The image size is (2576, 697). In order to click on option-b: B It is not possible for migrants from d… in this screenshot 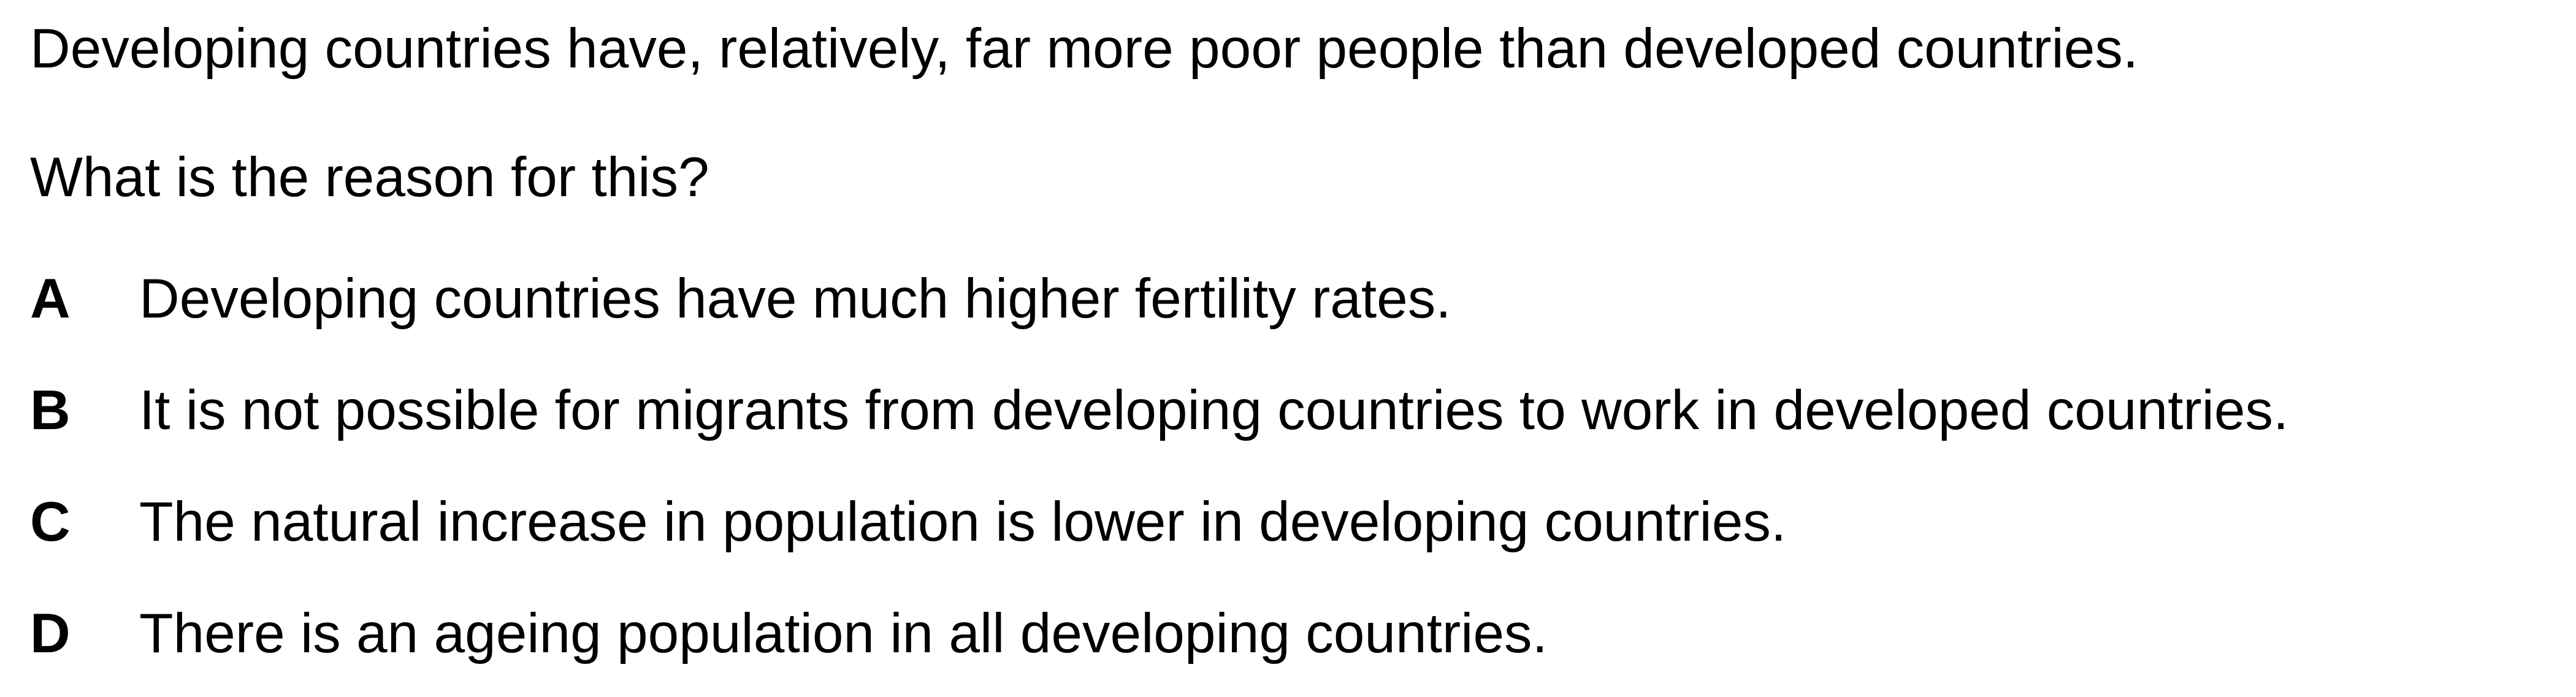, I will do `click(1159, 413)`.